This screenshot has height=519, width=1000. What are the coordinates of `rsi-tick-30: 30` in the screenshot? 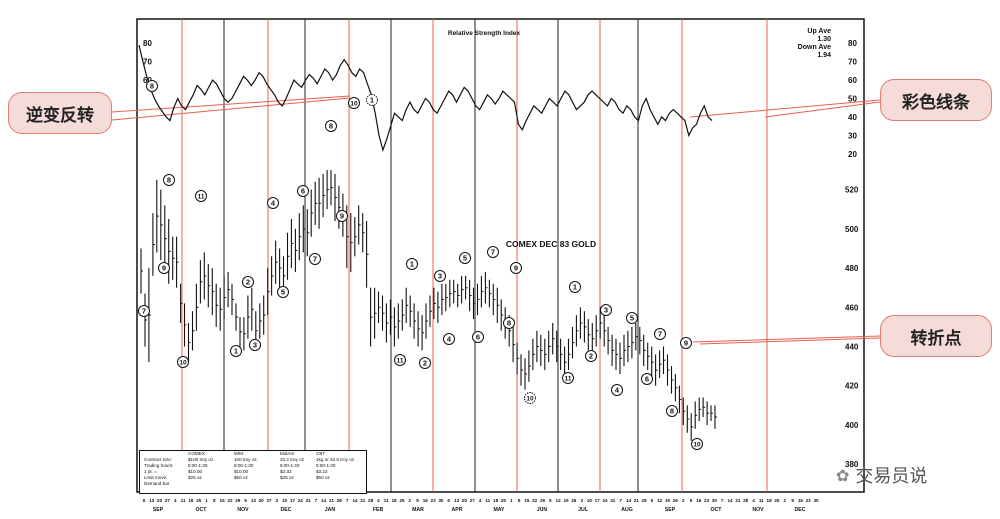 It's located at (852, 135).